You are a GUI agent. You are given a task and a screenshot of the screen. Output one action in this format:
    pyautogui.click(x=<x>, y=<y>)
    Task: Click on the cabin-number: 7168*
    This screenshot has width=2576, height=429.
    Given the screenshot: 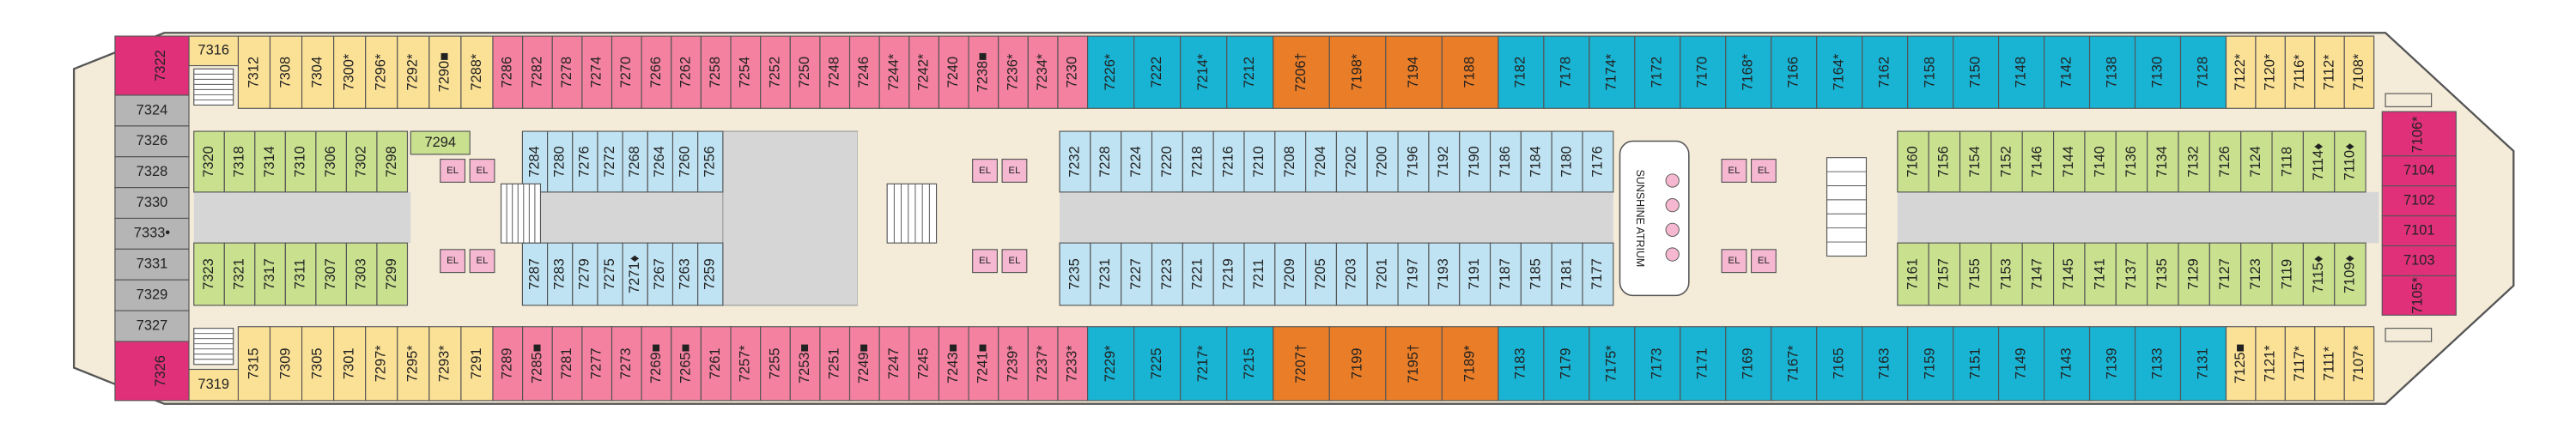 What is the action you would take?
    pyautogui.click(x=1748, y=72)
    